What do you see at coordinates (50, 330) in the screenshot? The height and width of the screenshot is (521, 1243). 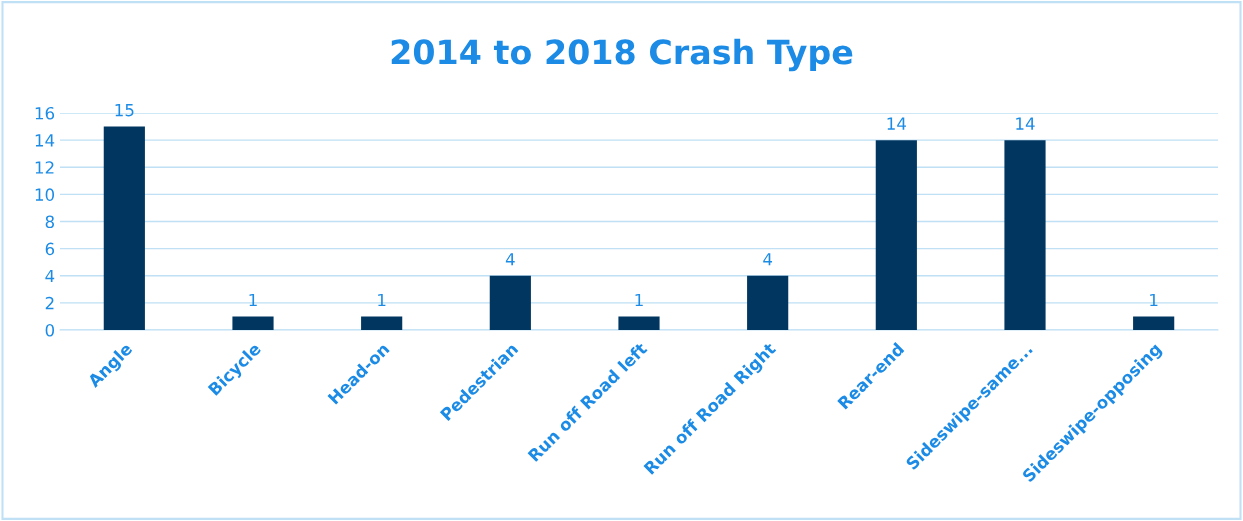 I see `y-tick-label: 0` at bounding box center [50, 330].